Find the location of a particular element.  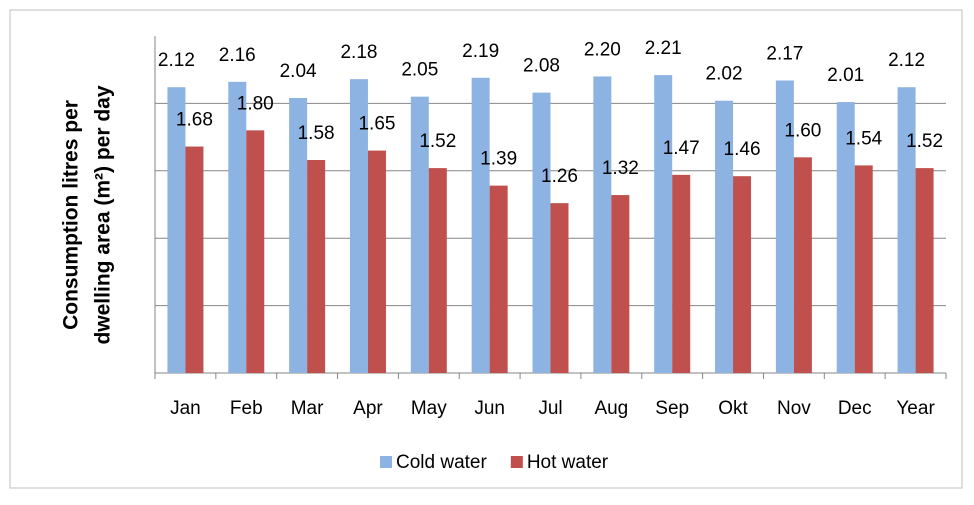

legend-label: Cold water is located at coordinates (441, 462).